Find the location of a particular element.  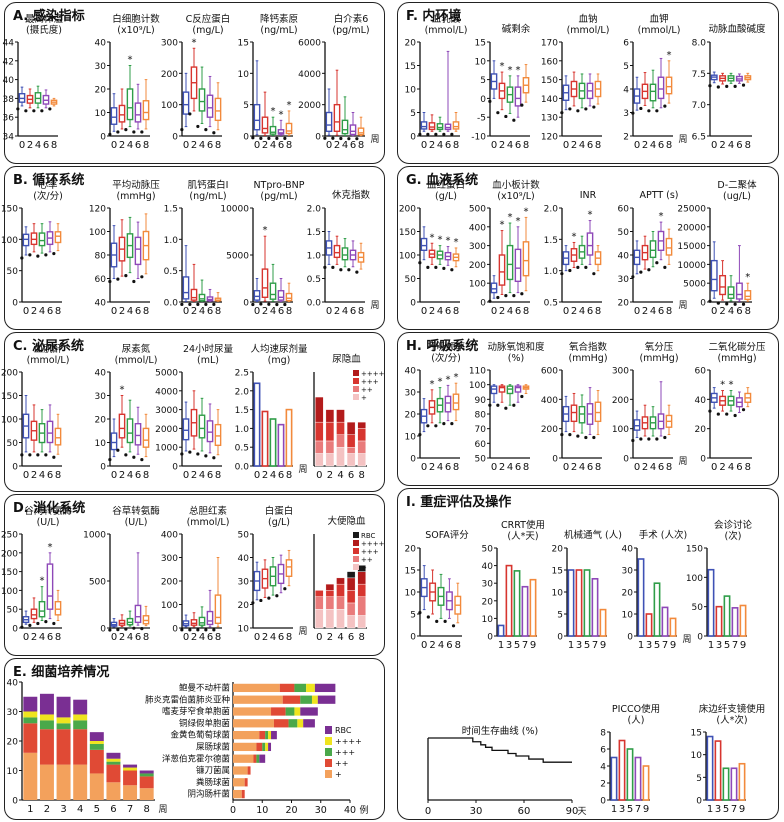

subplot-title: (mg/L) is located at coordinates (207, 30).